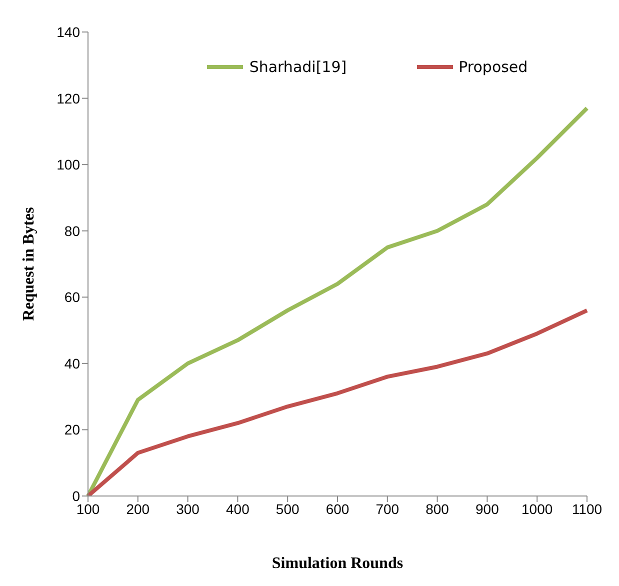 This screenshot has width=619, height=586. I want to click on legend-label: Proposed, so click(493, 67).